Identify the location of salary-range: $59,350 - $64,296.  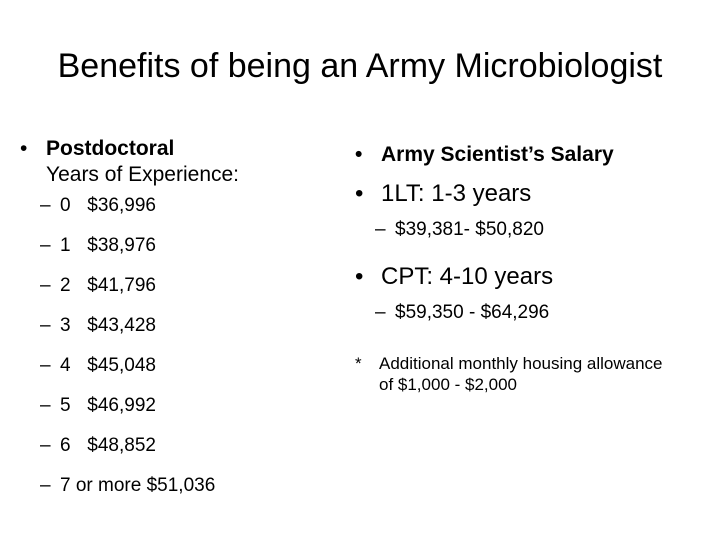
(472, 312).